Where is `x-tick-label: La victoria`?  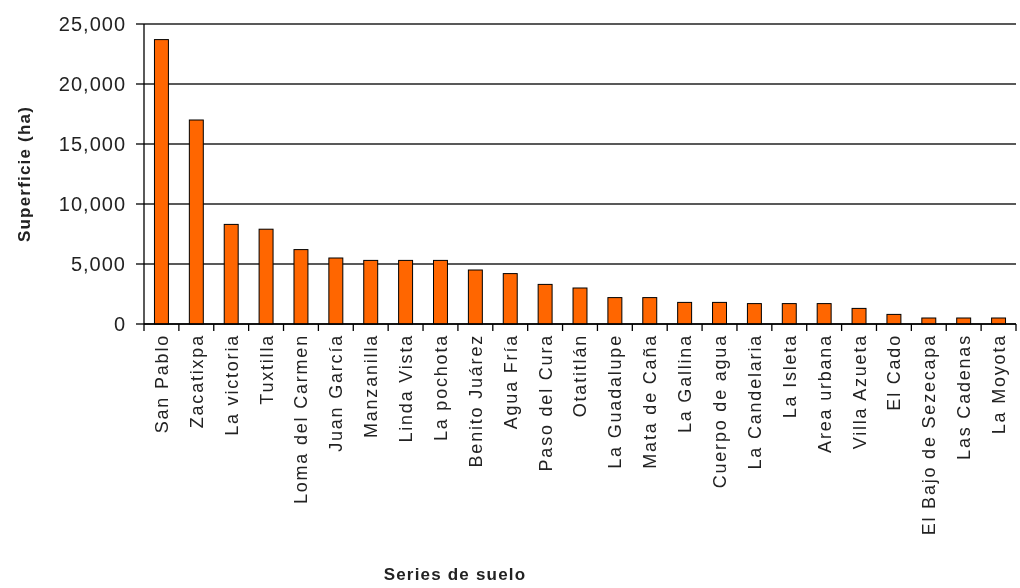 x-tick-label: La victoria is located at coordinates (231, 385).